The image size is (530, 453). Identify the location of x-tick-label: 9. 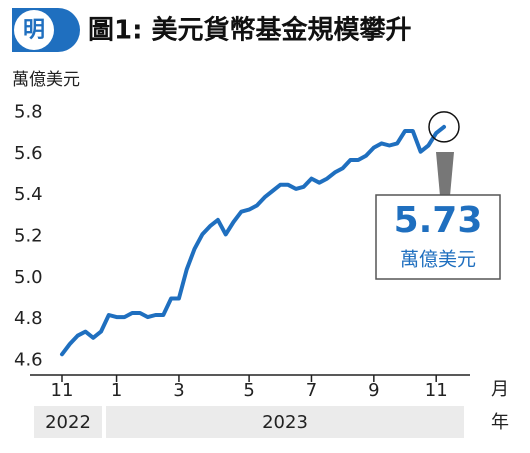
(373, 390).